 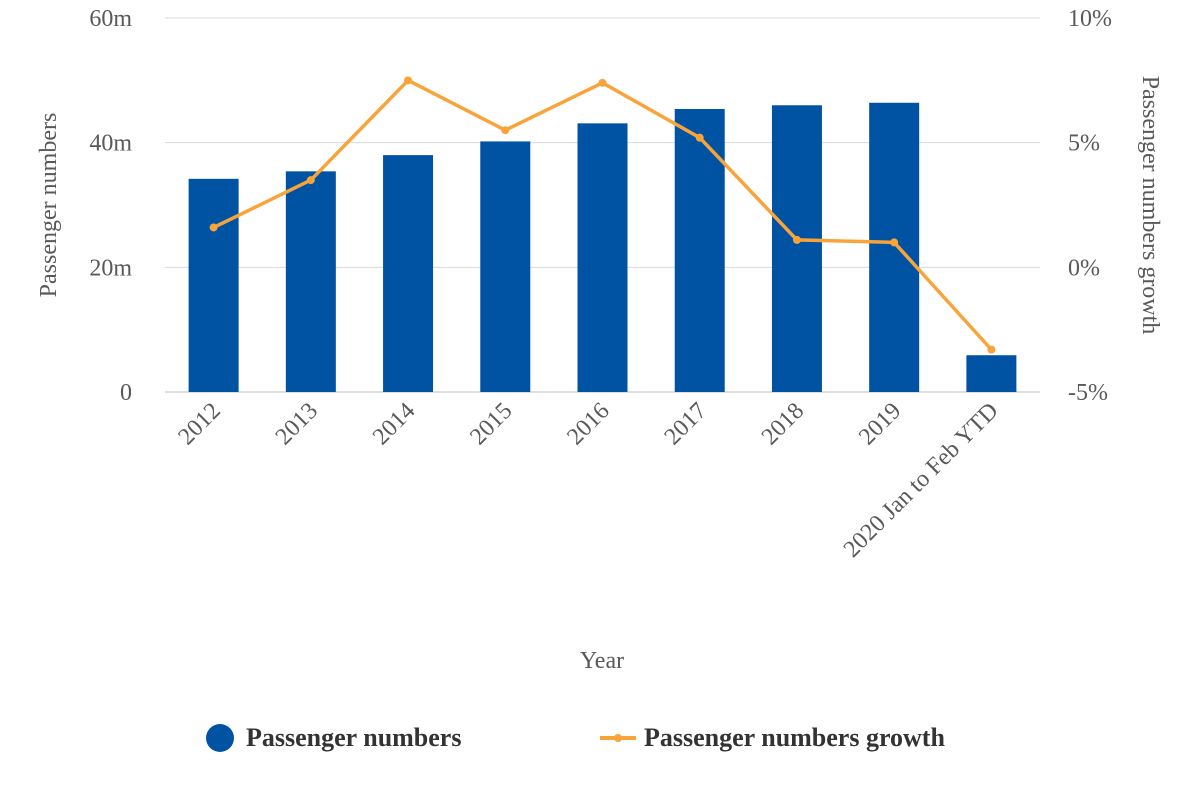 What do you see at coordinates (783, 424) in the screenshot?
I see `x-tick-label: 2018` at bounding box center [783, 424].